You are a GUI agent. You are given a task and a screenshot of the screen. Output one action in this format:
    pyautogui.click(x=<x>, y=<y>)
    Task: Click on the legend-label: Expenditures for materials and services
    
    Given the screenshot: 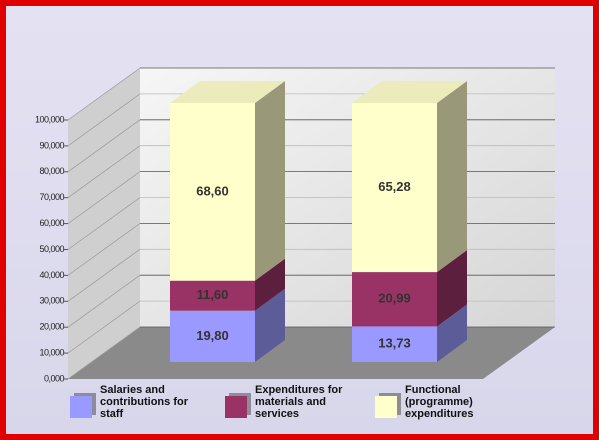 What is the action you would take?
    pyautogui.click(x=299, y=402)
    